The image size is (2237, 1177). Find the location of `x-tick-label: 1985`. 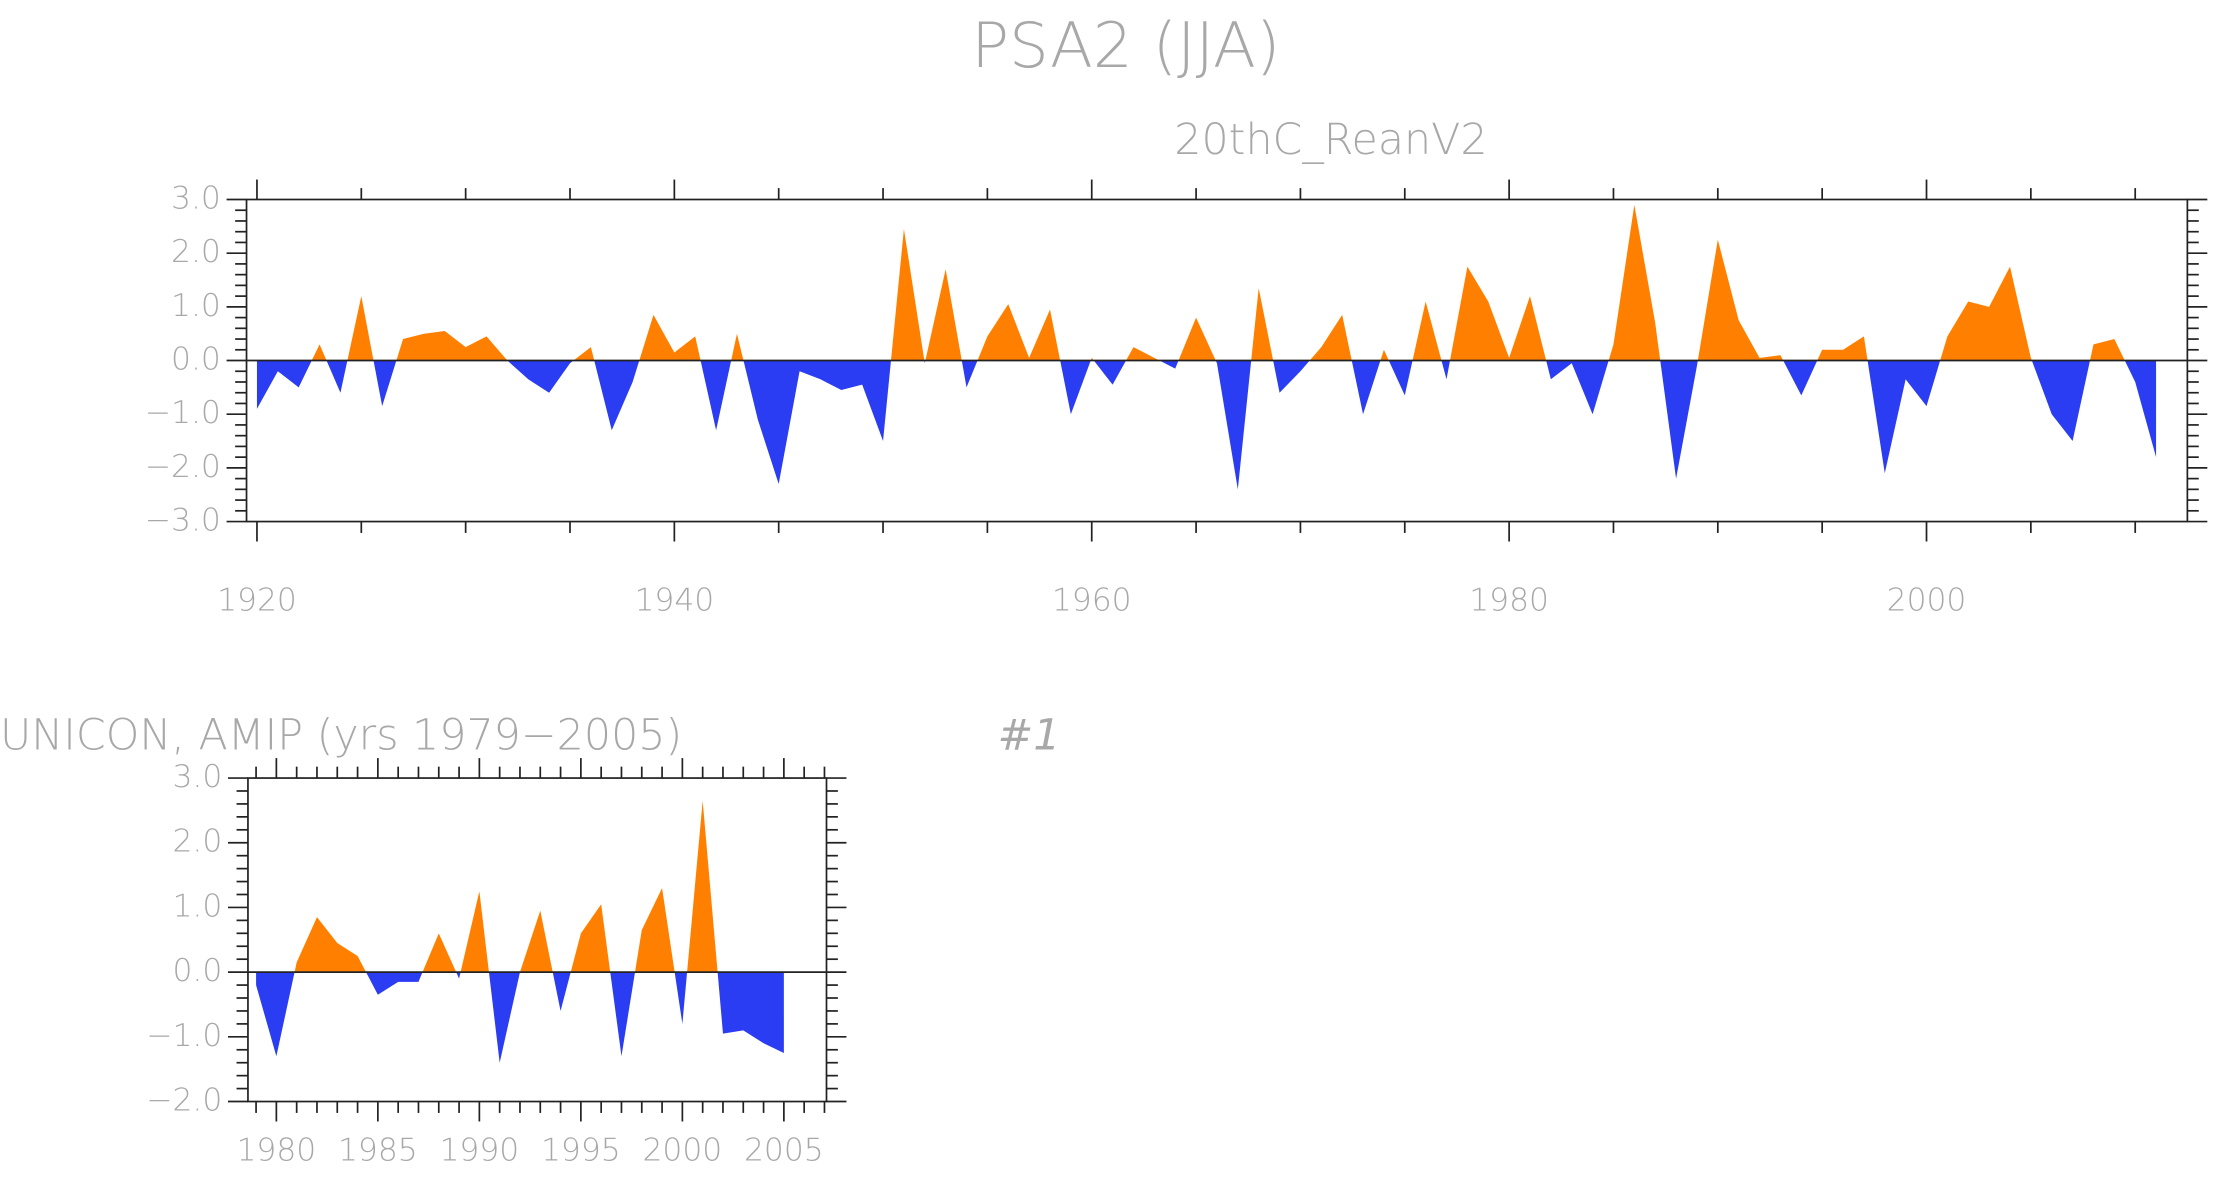

x-tick-label: 1985 is located at coordinates (378, 1150).